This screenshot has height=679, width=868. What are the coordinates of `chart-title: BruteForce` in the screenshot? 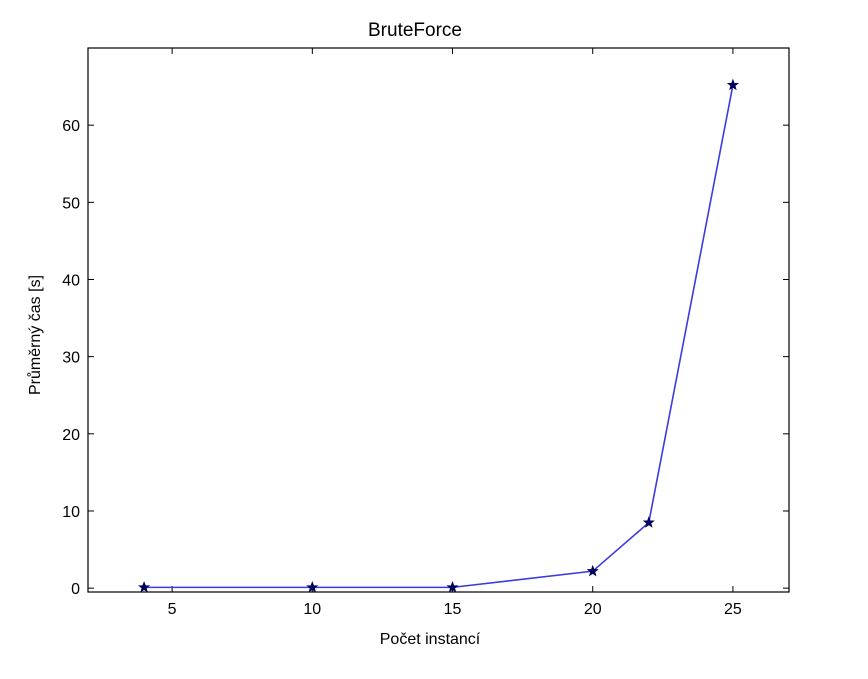 It's located at (415, 30).